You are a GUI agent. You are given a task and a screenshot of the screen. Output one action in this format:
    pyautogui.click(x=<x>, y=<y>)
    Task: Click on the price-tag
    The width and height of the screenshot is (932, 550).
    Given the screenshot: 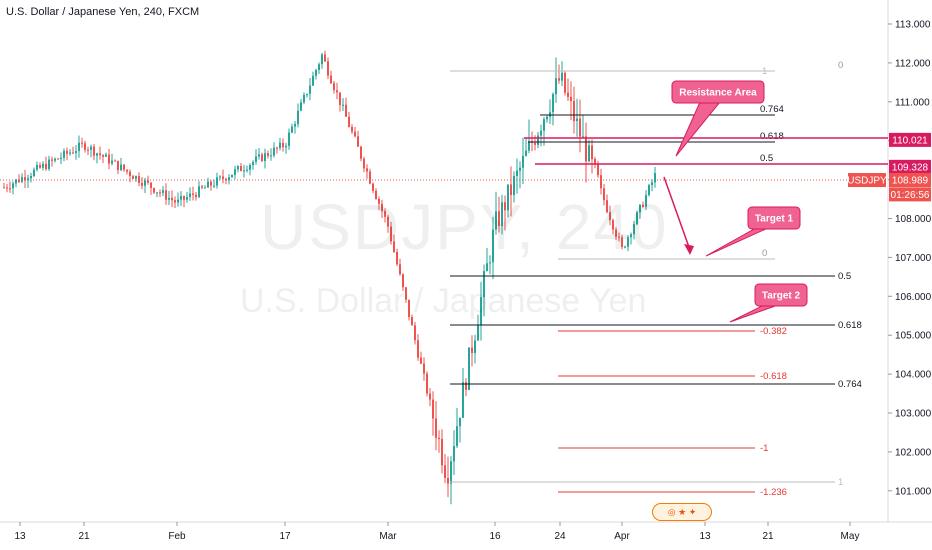 What is the action you would take?
    pyautogui.click(x=910, y=139)
    